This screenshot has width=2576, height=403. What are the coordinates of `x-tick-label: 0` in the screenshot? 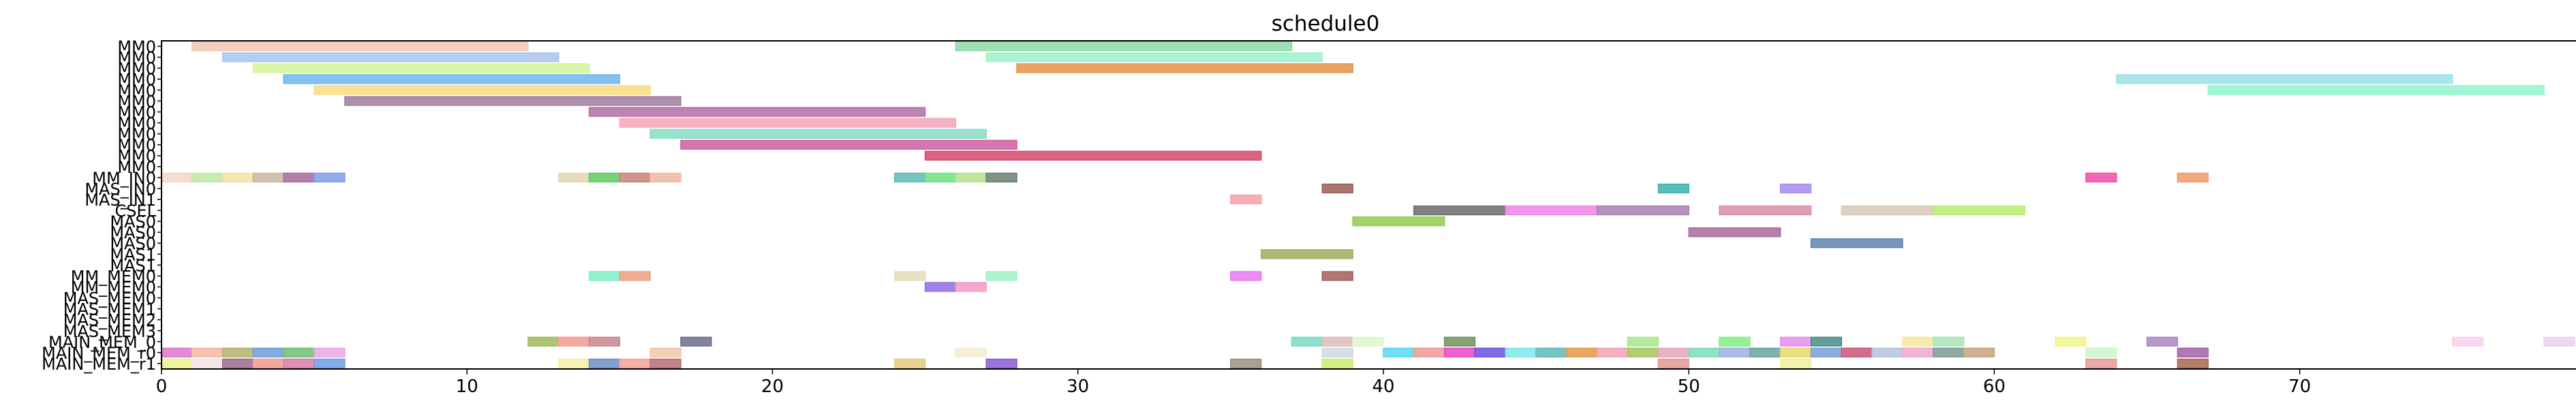 It's located at (162, 386).